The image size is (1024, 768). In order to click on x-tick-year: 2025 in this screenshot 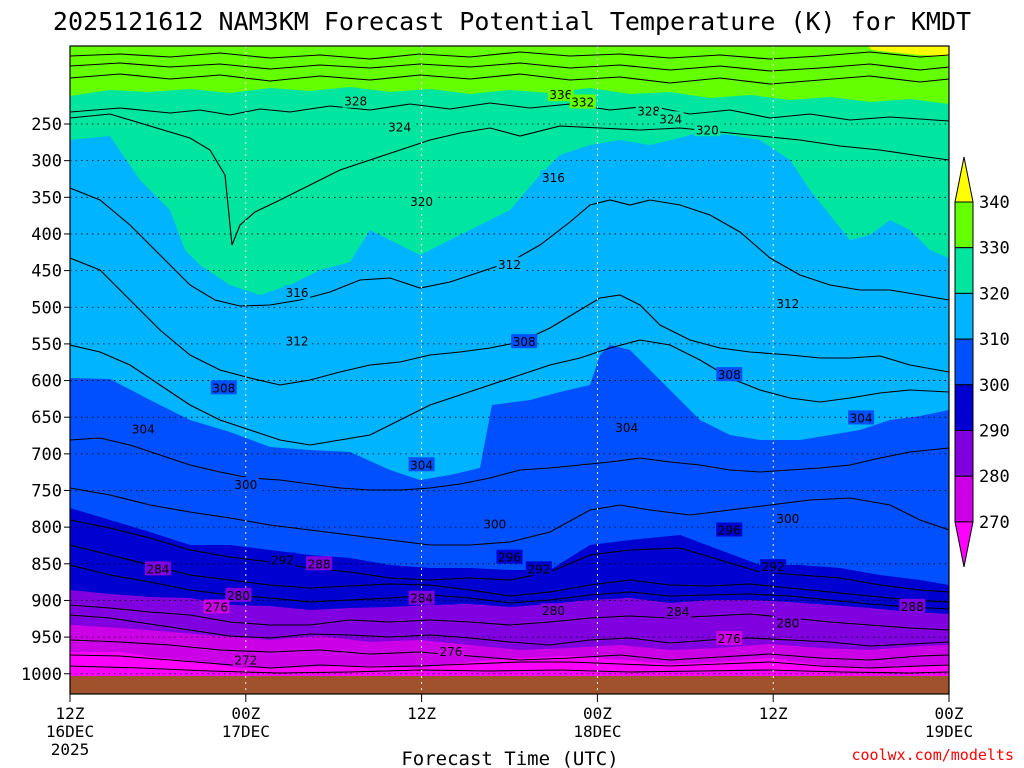, I will do `click(70, 749)`.